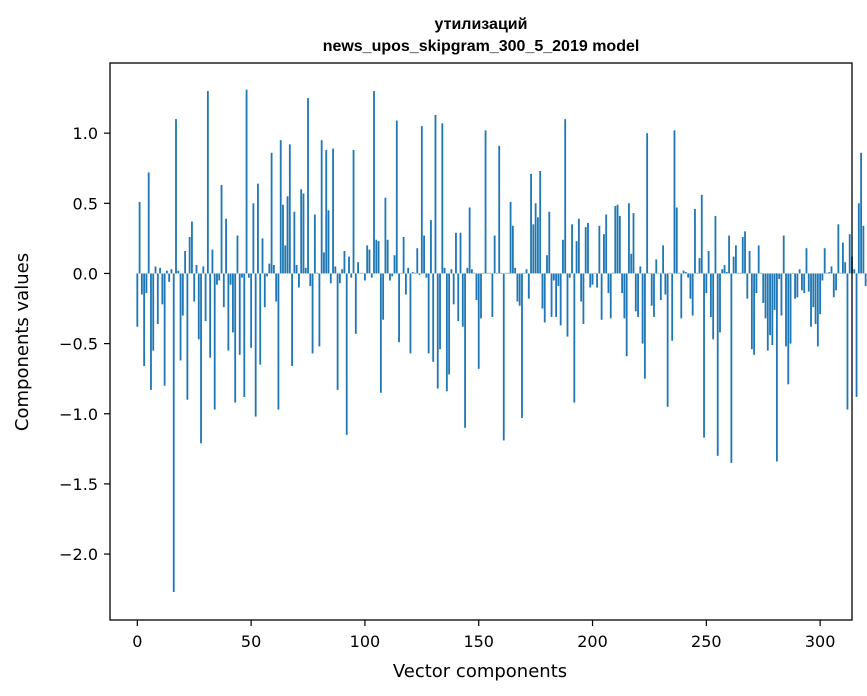  What do you see at coordinates (78, 344) in the screenshot?
I see `y-tick-label: −0.5` at bounding box center [78, 344].